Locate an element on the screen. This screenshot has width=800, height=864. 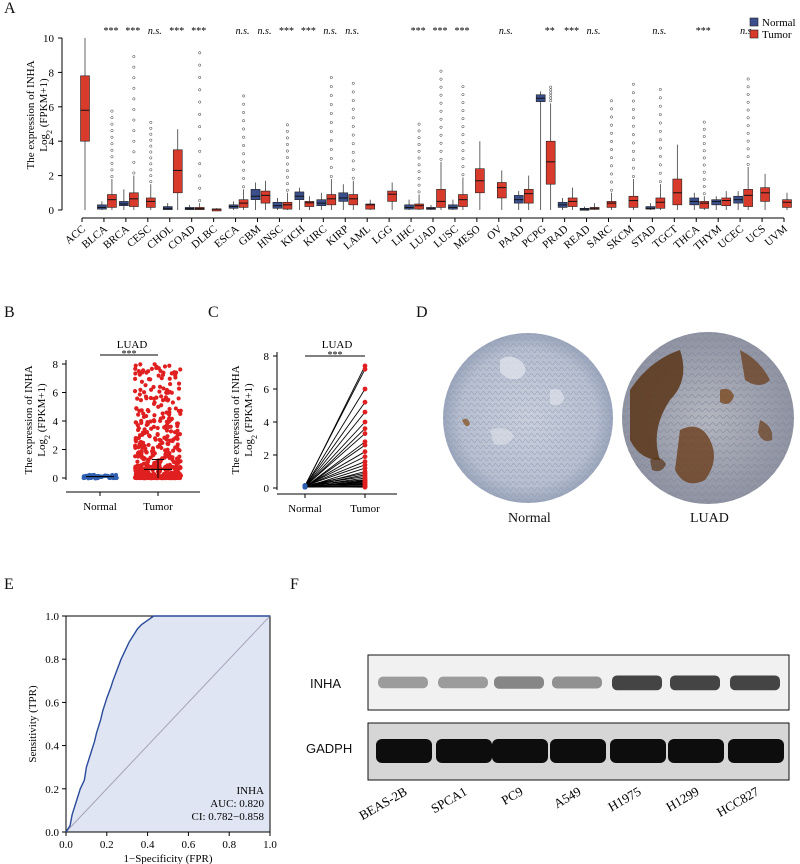
x-tick-label: ESCA is located at coordinates (226, 236).